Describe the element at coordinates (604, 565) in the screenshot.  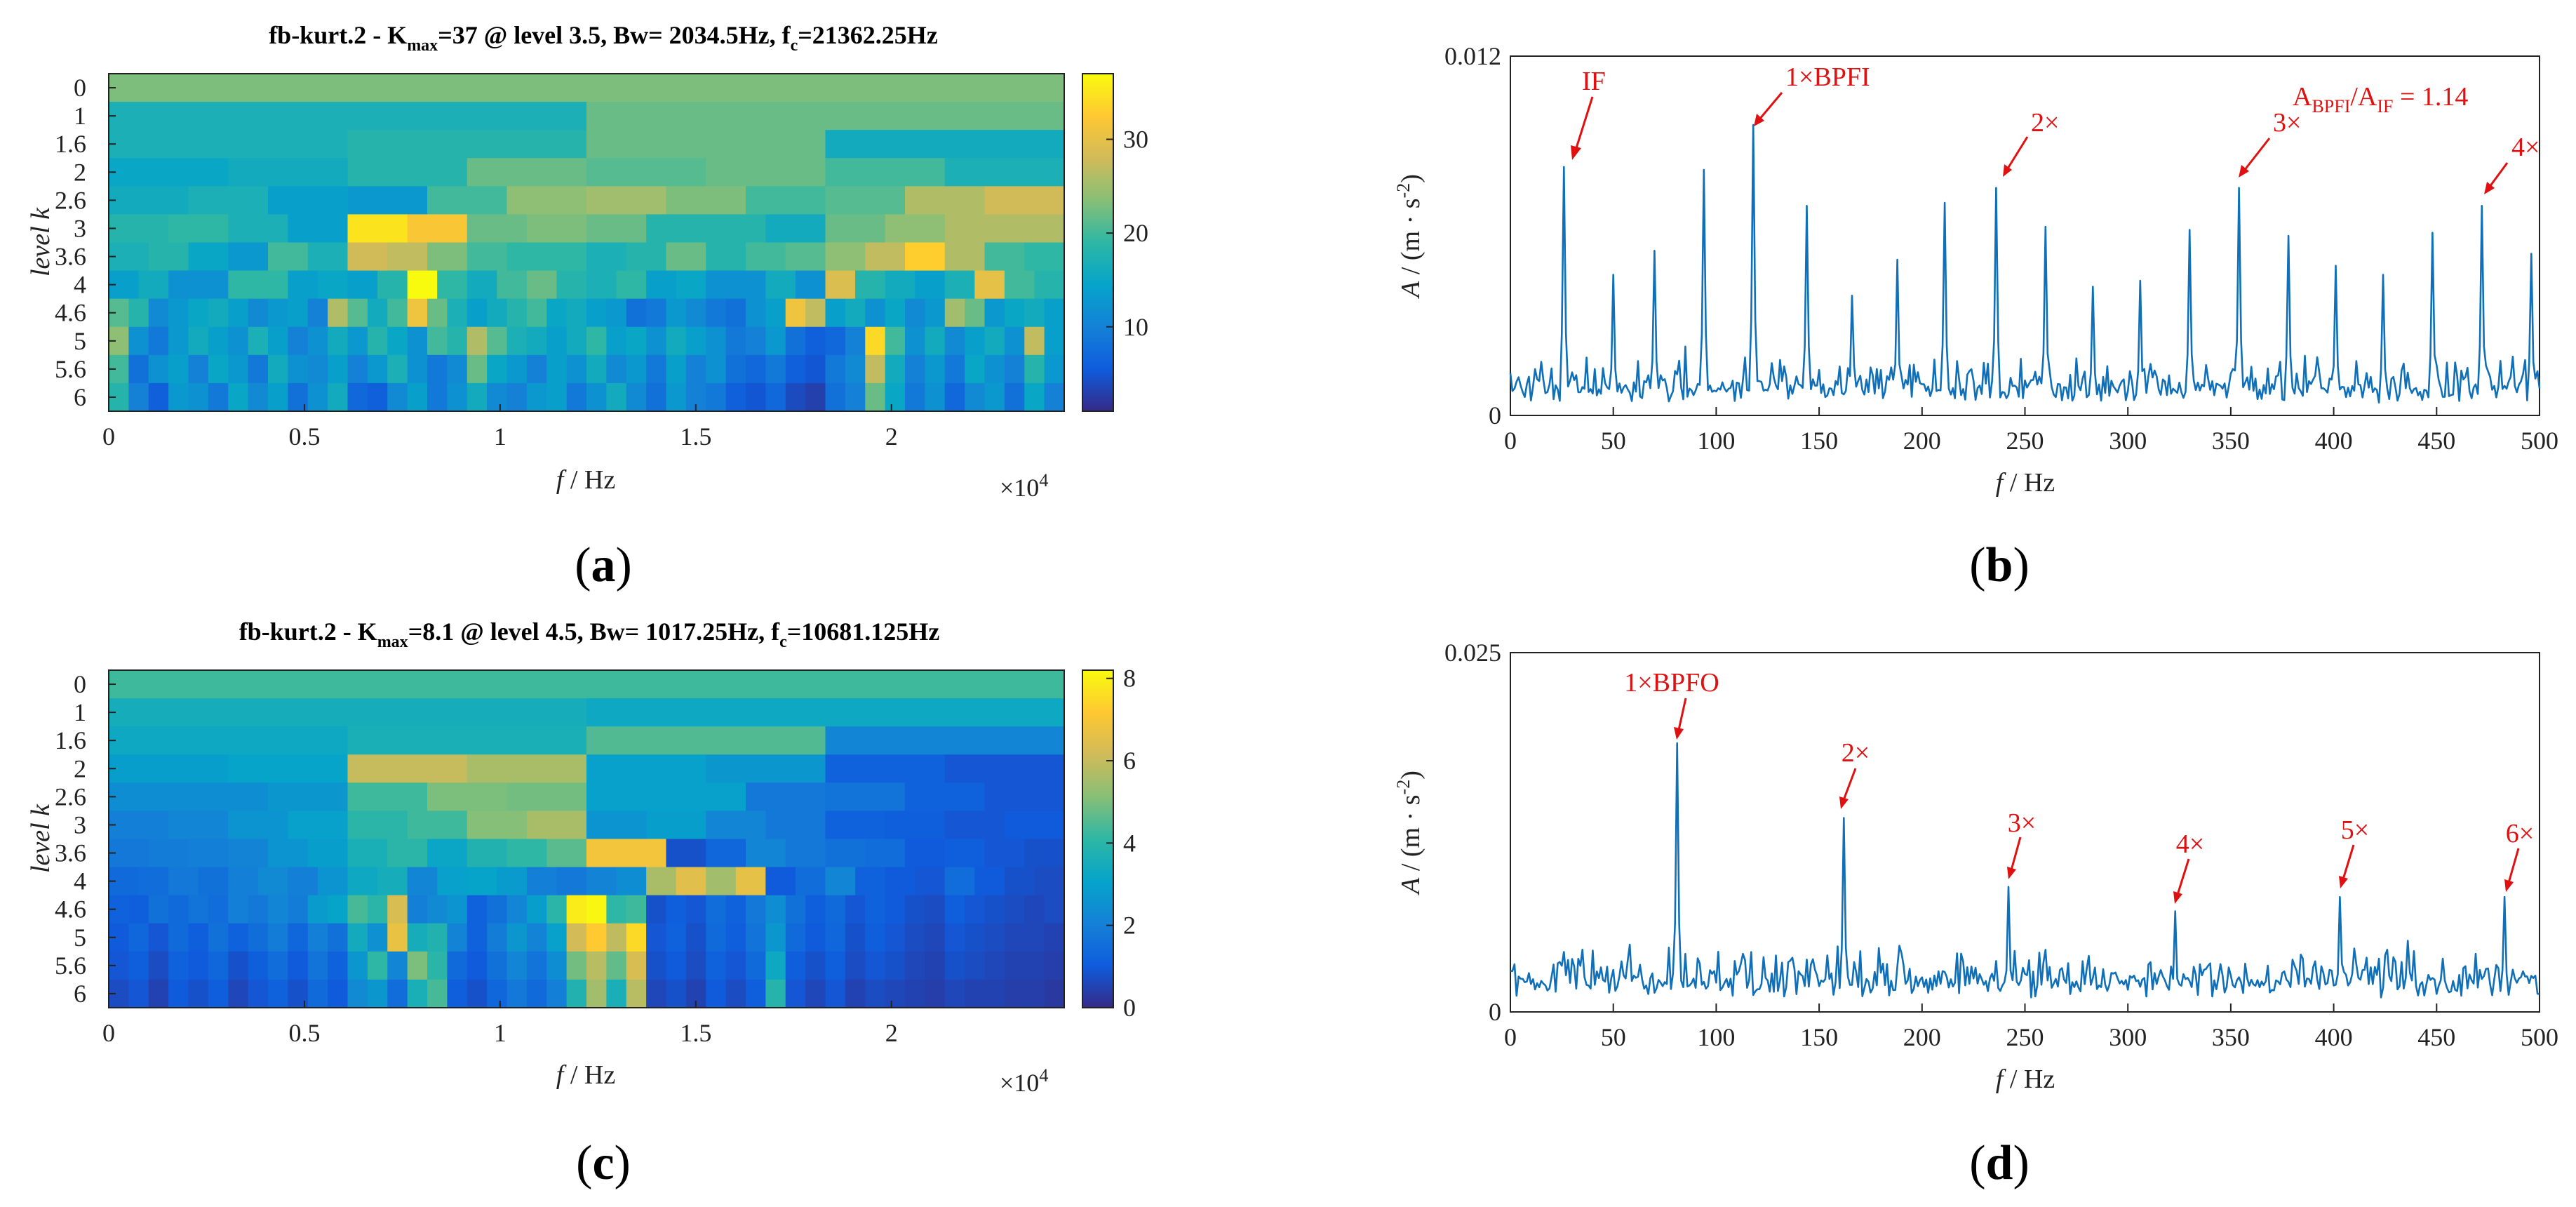
I see `panel-a-label: (a)` at that location.